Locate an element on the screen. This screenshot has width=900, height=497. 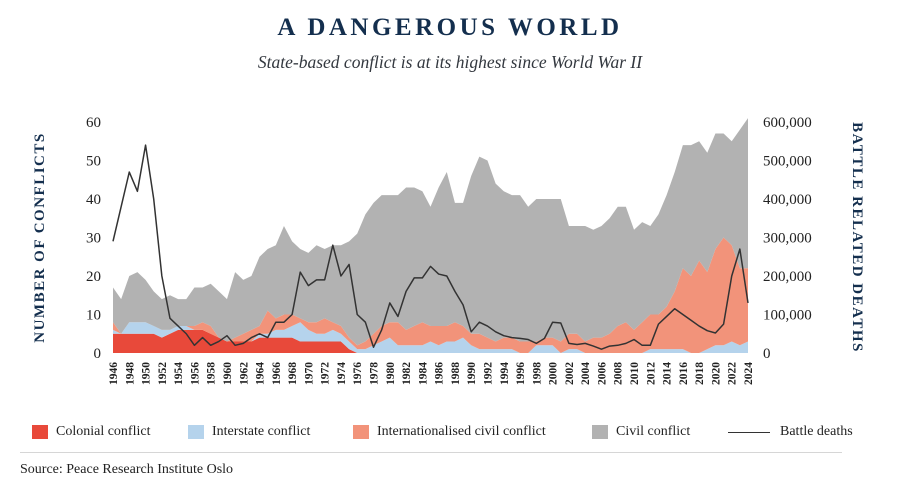
x-tick-label: 2004 is located at coordinates (586, 373).